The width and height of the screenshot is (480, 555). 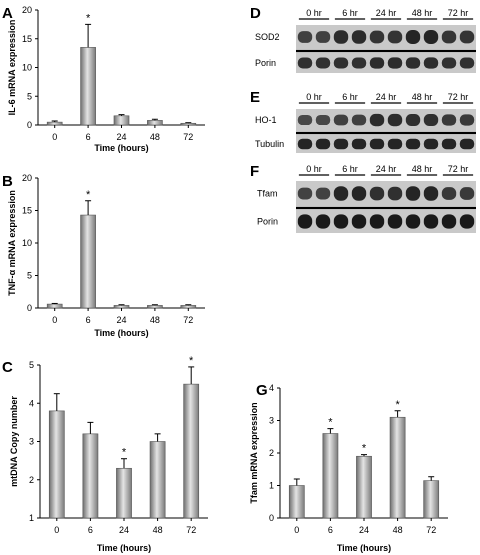 I want to click on blot-panel-e: E 0 hr 6 hr 24 hr 48 hr 72 hr HO-1 Tubulin, so click(x=363, y=121).